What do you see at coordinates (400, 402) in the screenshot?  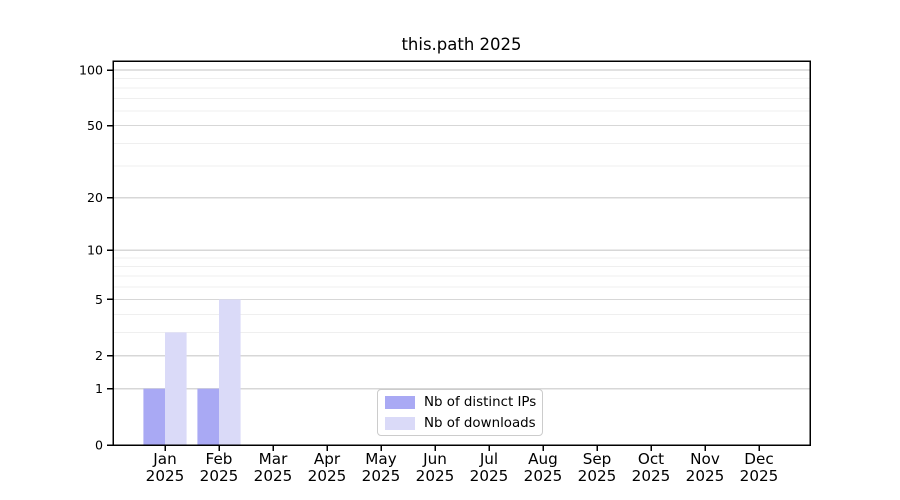 I see `legend-swatch-distinct-ips` at bounding box center [400, 402].